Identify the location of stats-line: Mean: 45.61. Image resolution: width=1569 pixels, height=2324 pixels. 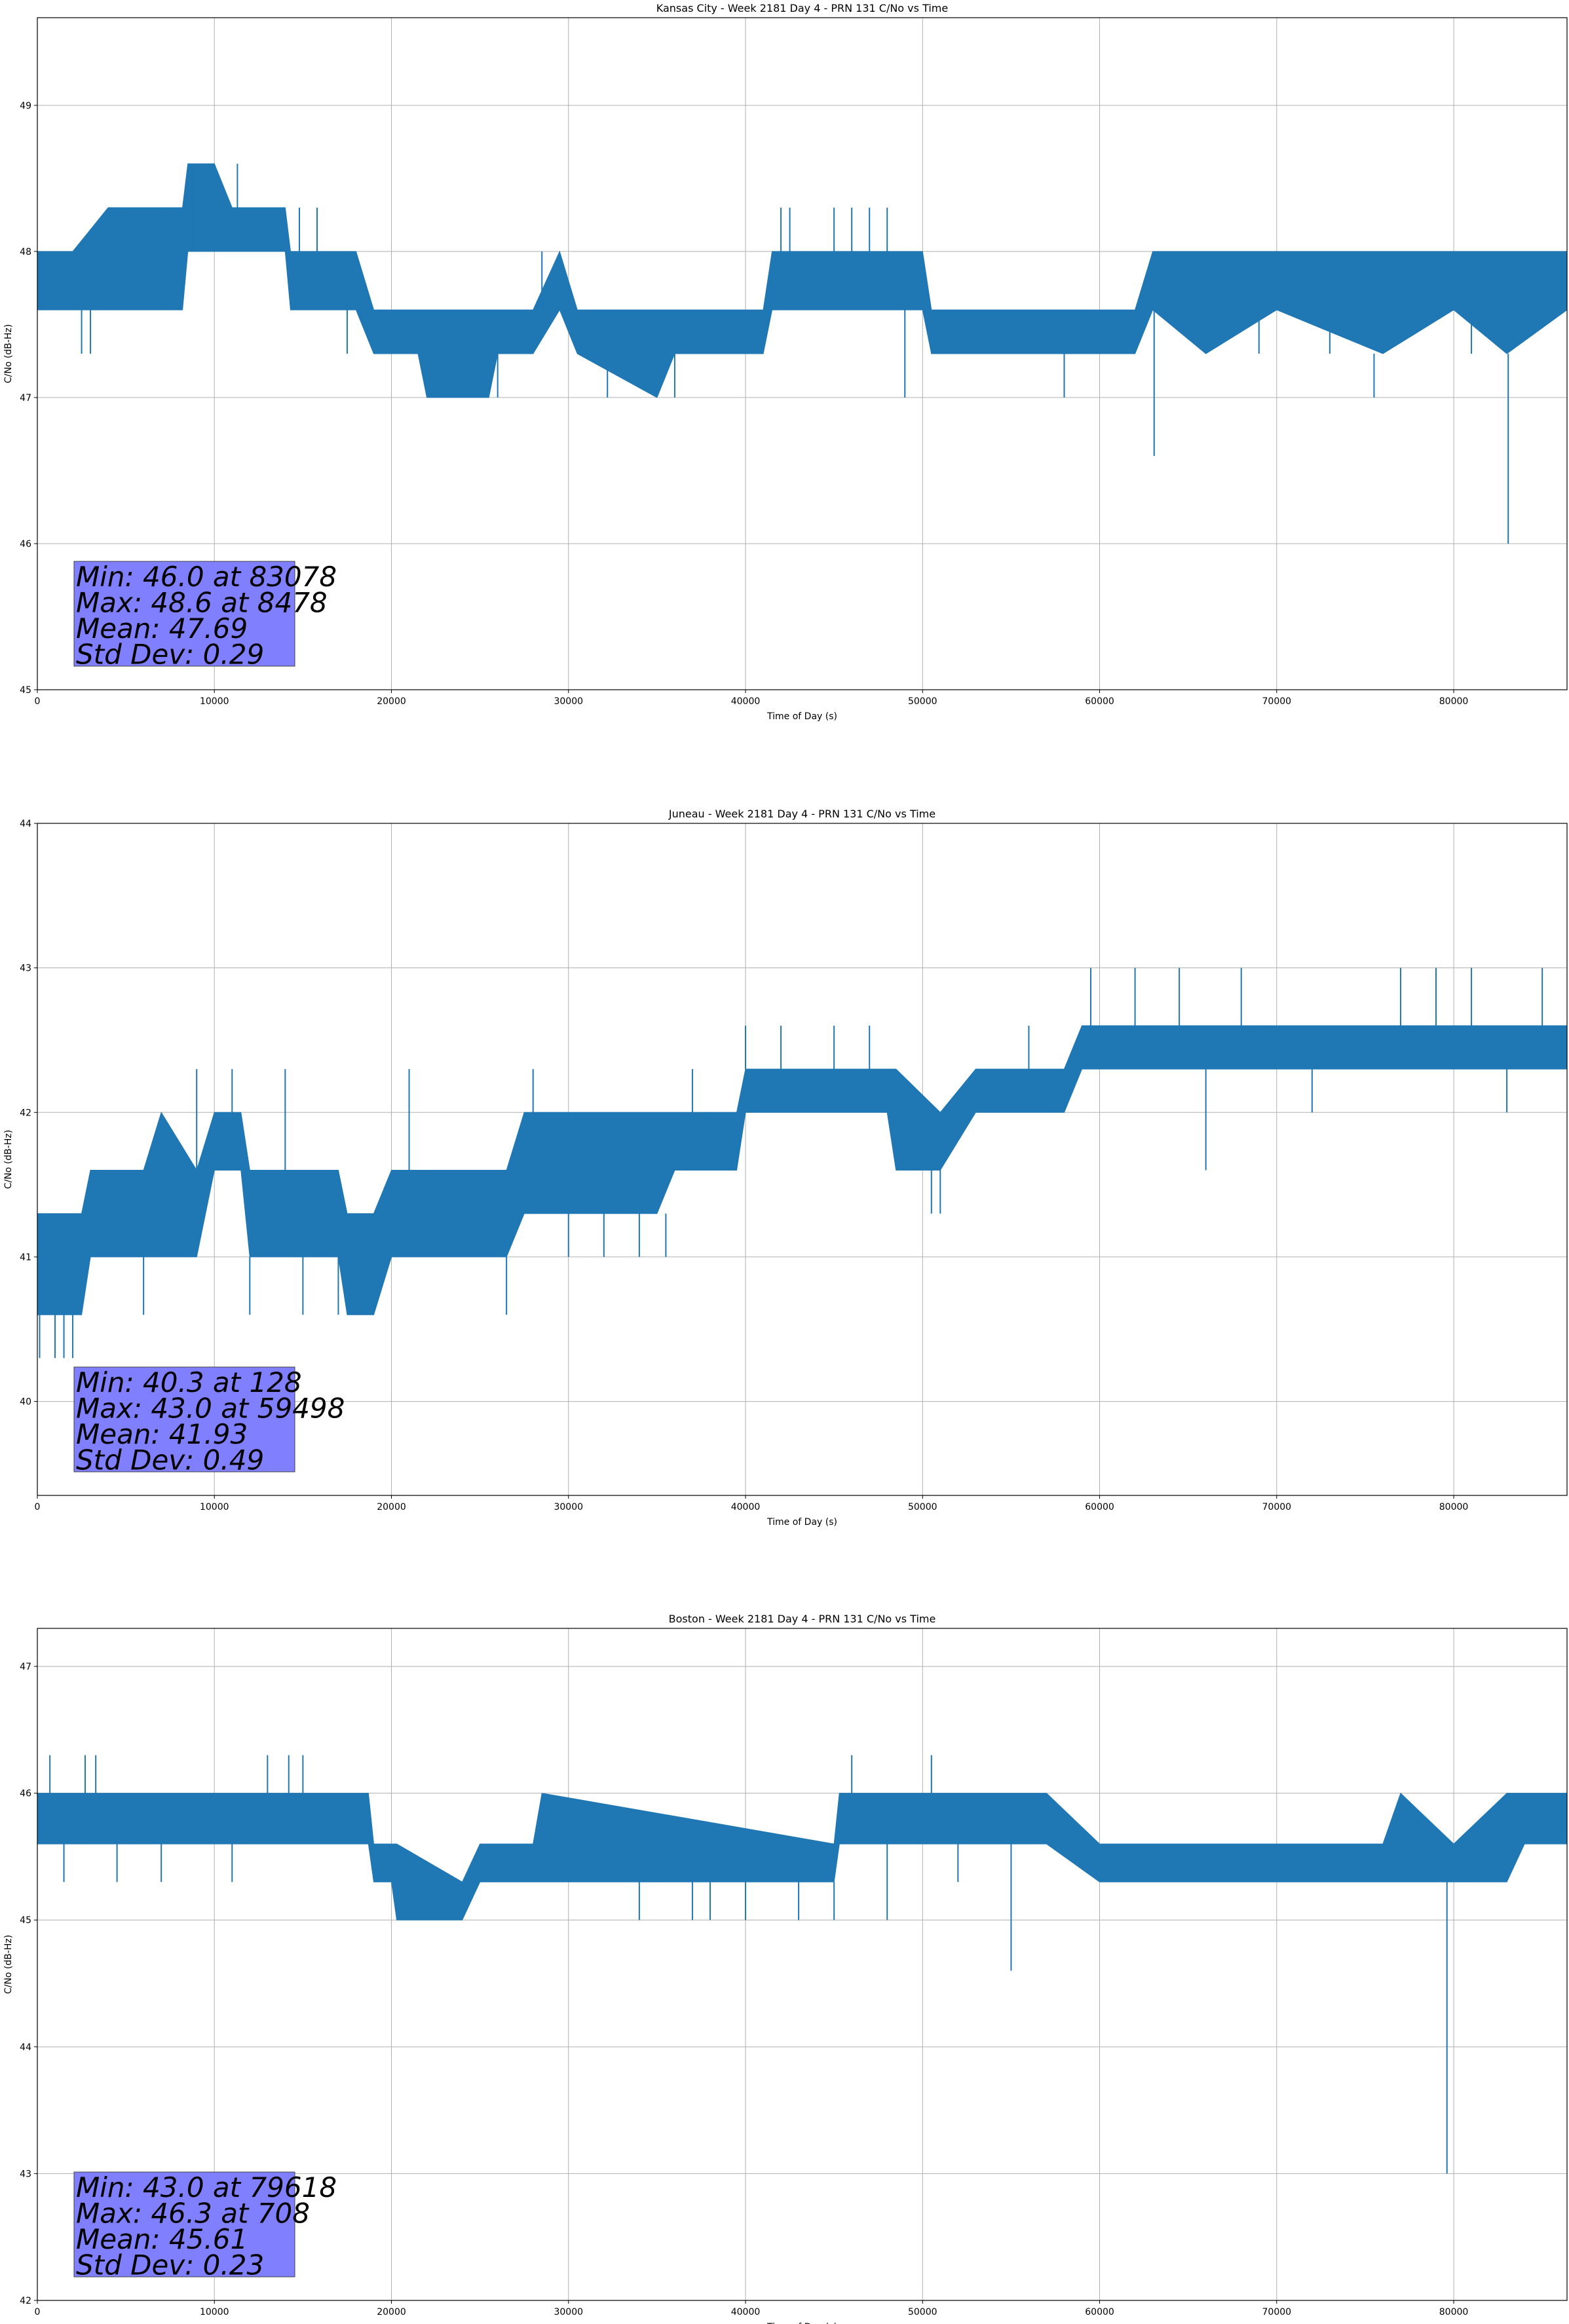
(162, 2239).